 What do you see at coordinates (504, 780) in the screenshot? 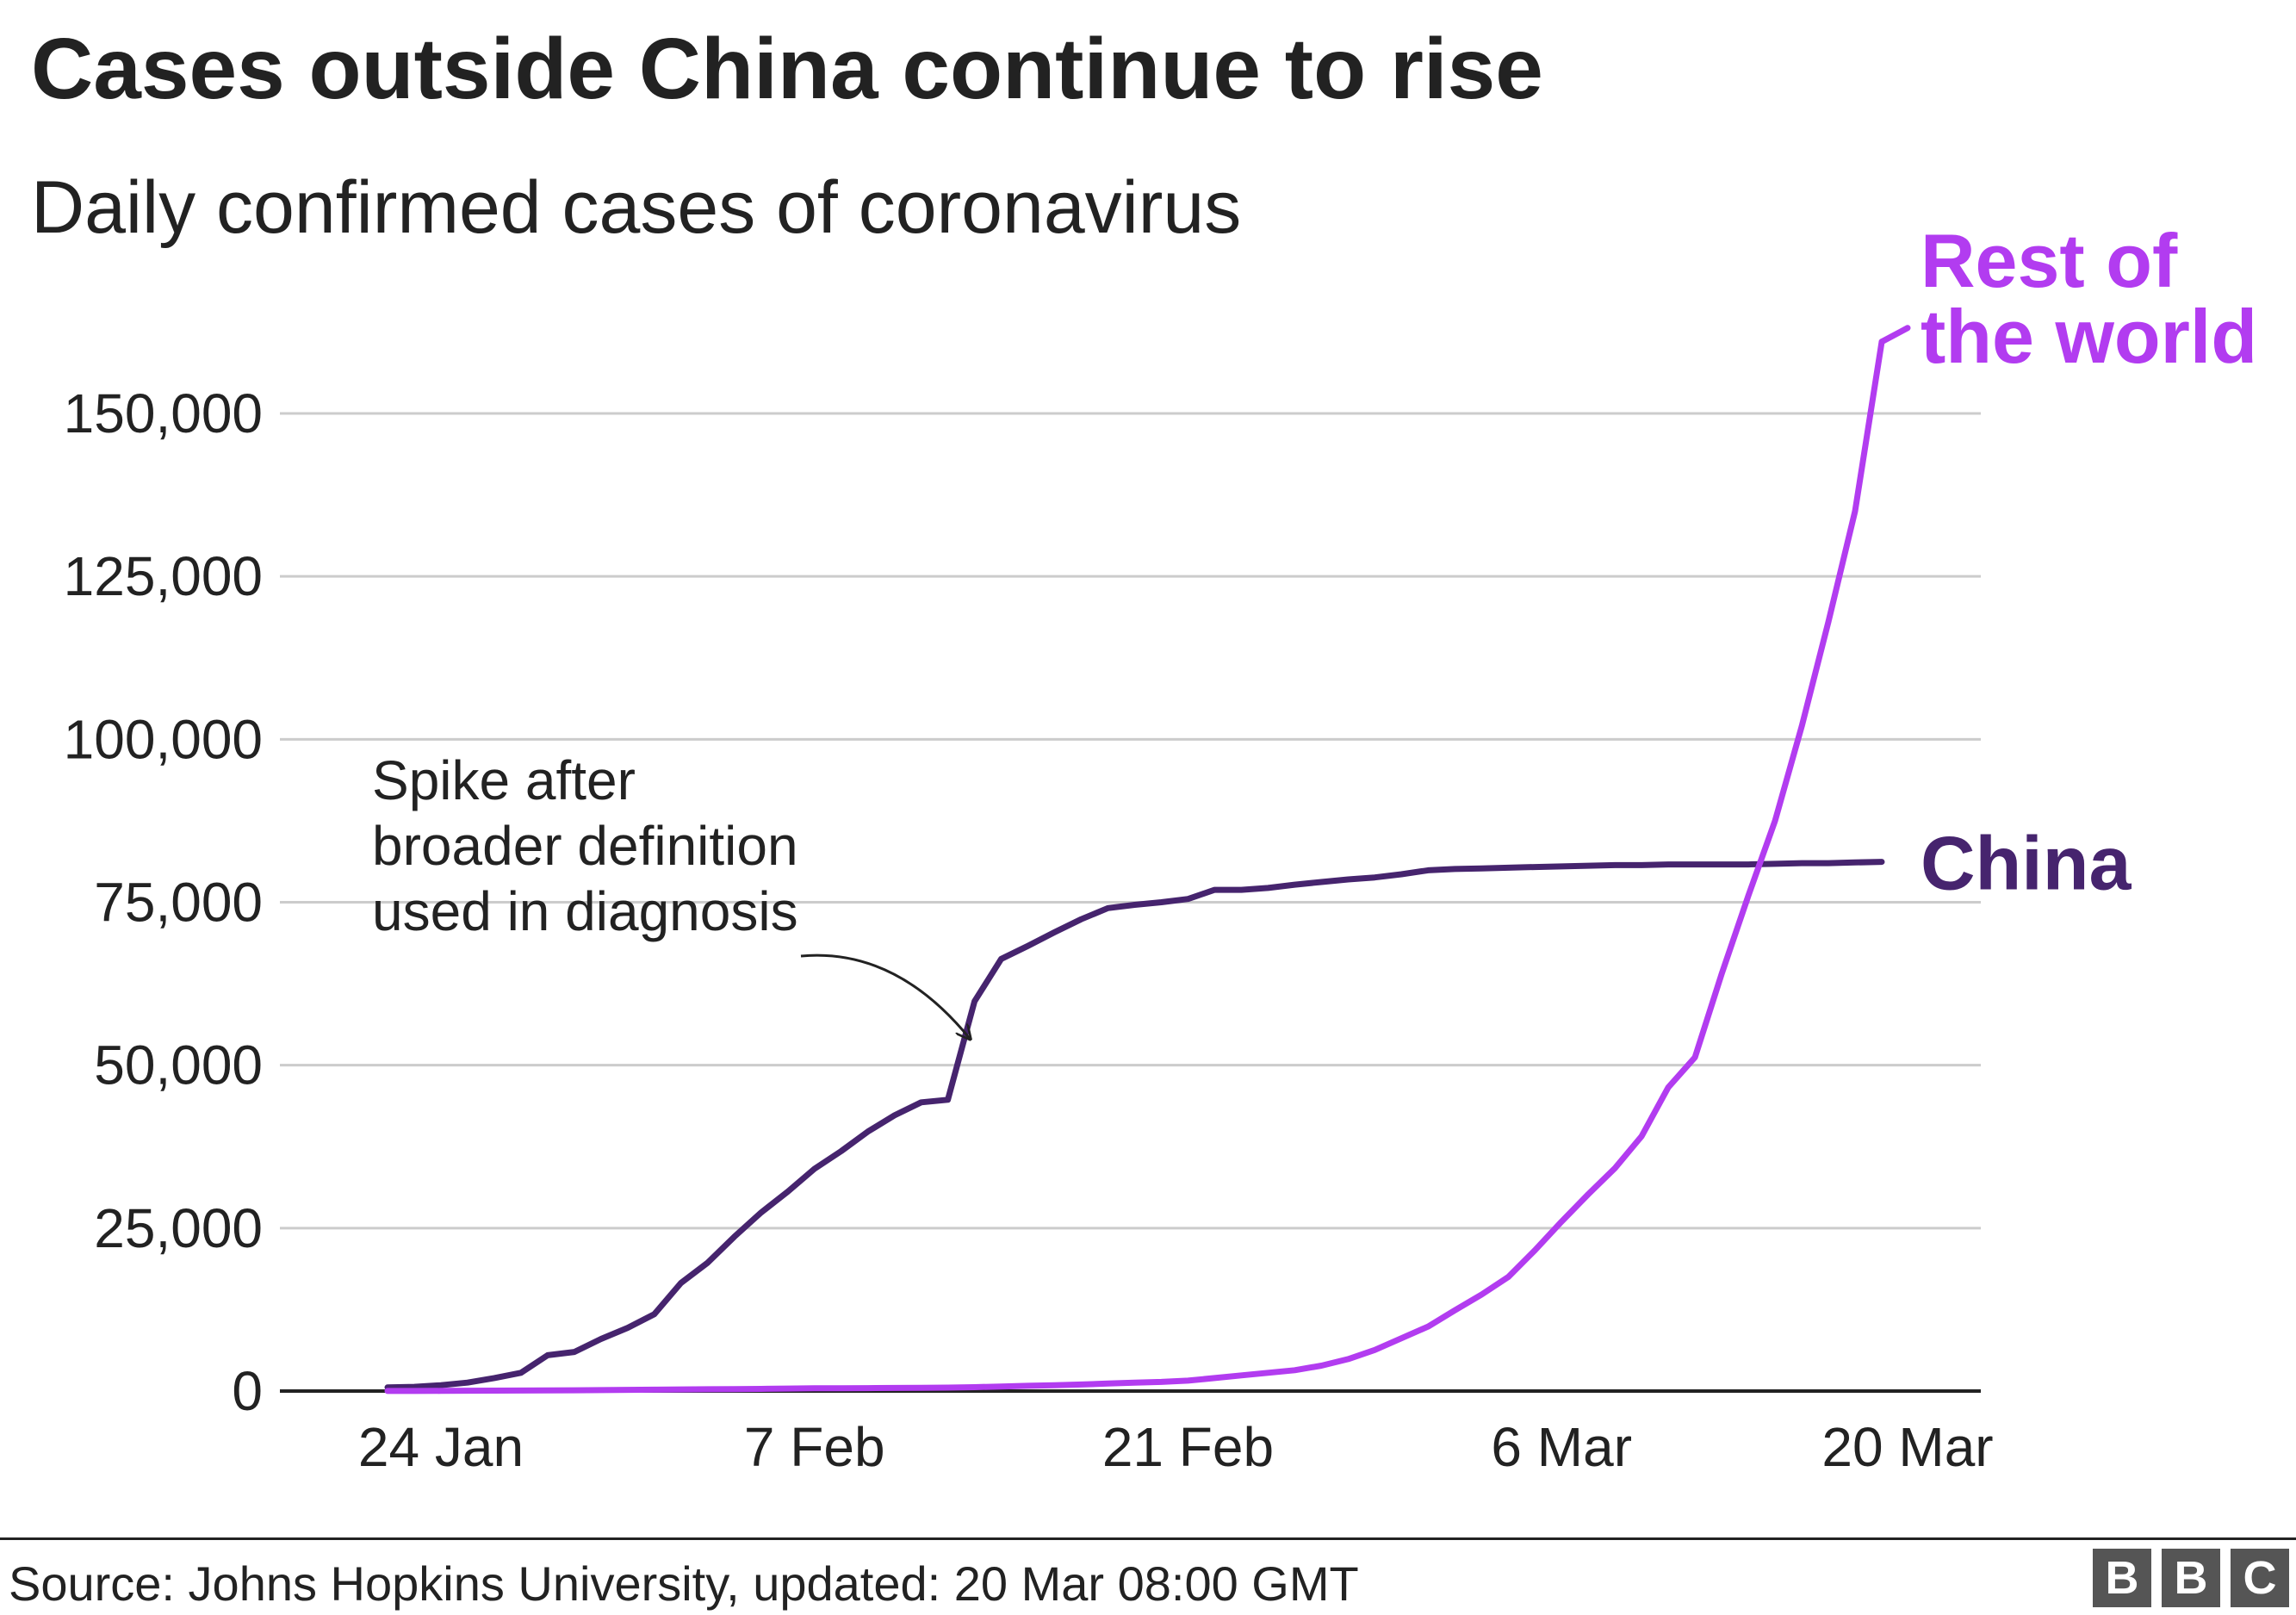
I see `annotation-text: Spike after` at bounding box center [504, 780].